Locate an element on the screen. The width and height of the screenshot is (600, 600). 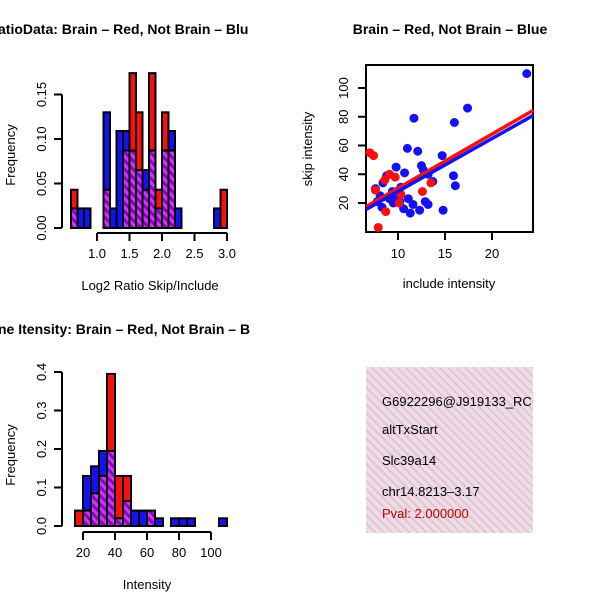
x-tick-label: 15 is located at coordinates (445, 253).